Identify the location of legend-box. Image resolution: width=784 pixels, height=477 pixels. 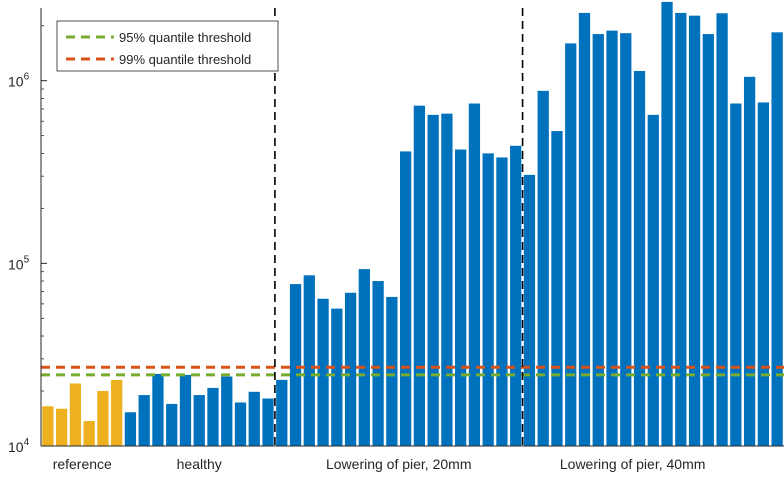
(167, 46).